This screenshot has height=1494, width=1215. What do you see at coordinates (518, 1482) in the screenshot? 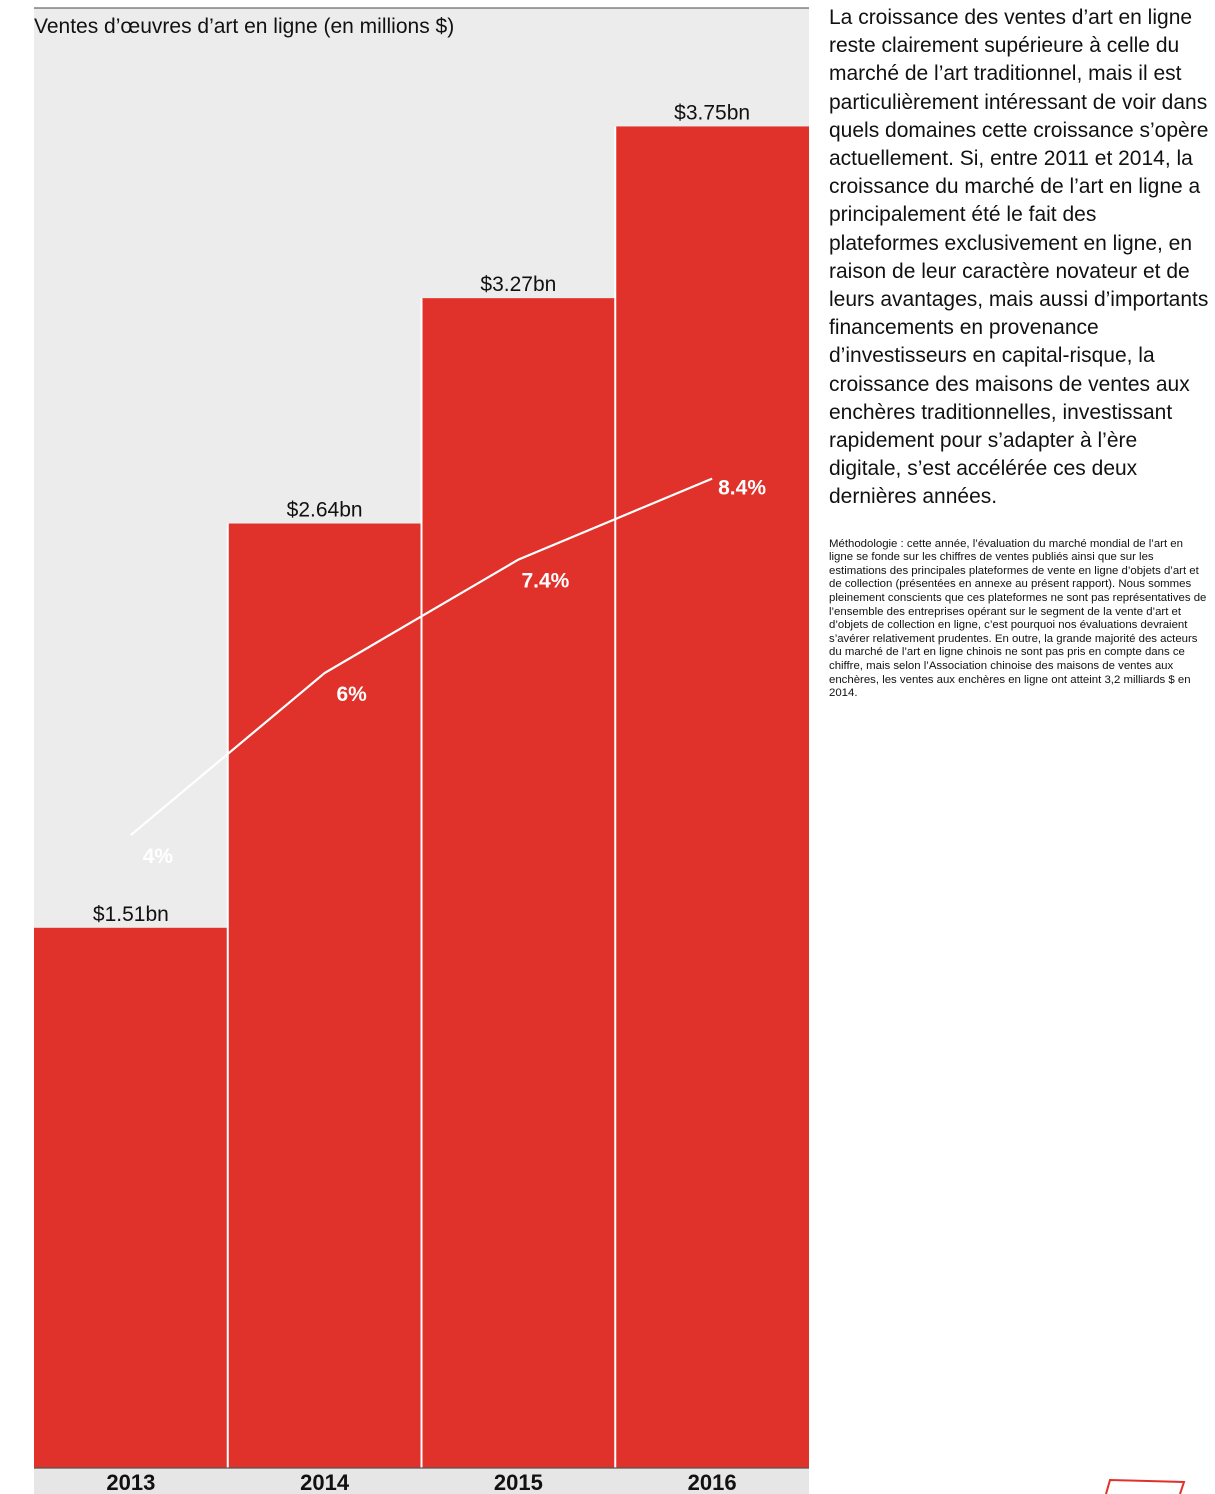
I see `x-tick-label: 2015` at bounding box center [518, 1482].